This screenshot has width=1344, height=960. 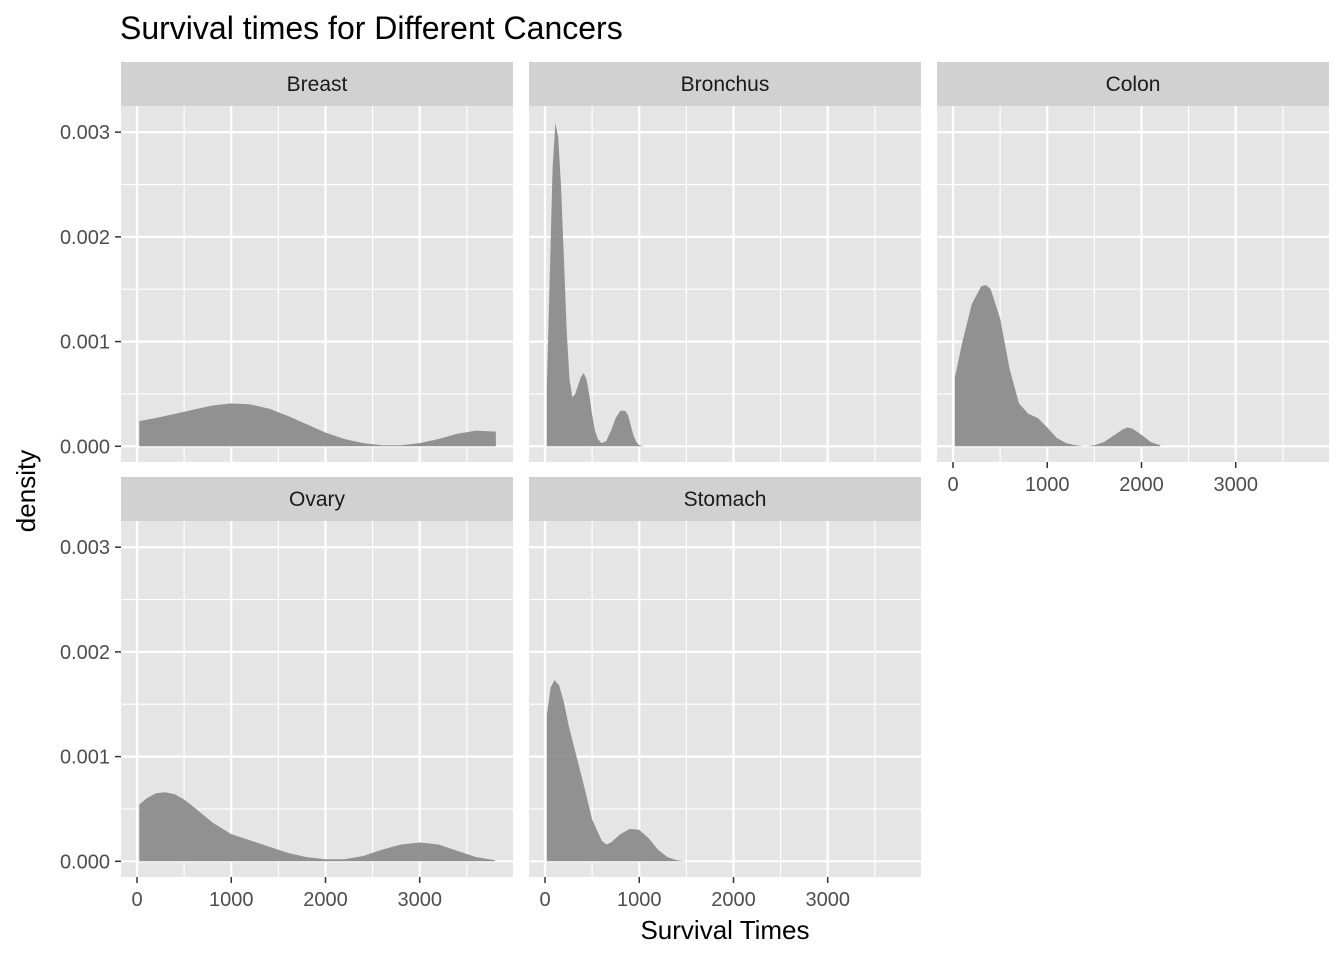 I want to click on facet-colon: Colon, so click(x=1133, y=262).